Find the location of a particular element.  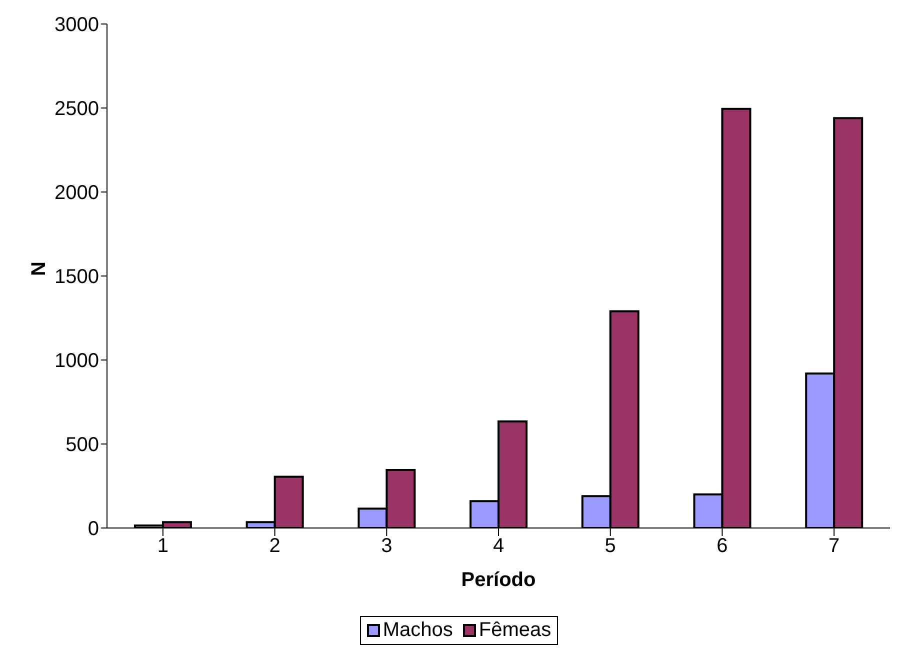

x-tick-label: 2 is located at coordinates (274, 546).